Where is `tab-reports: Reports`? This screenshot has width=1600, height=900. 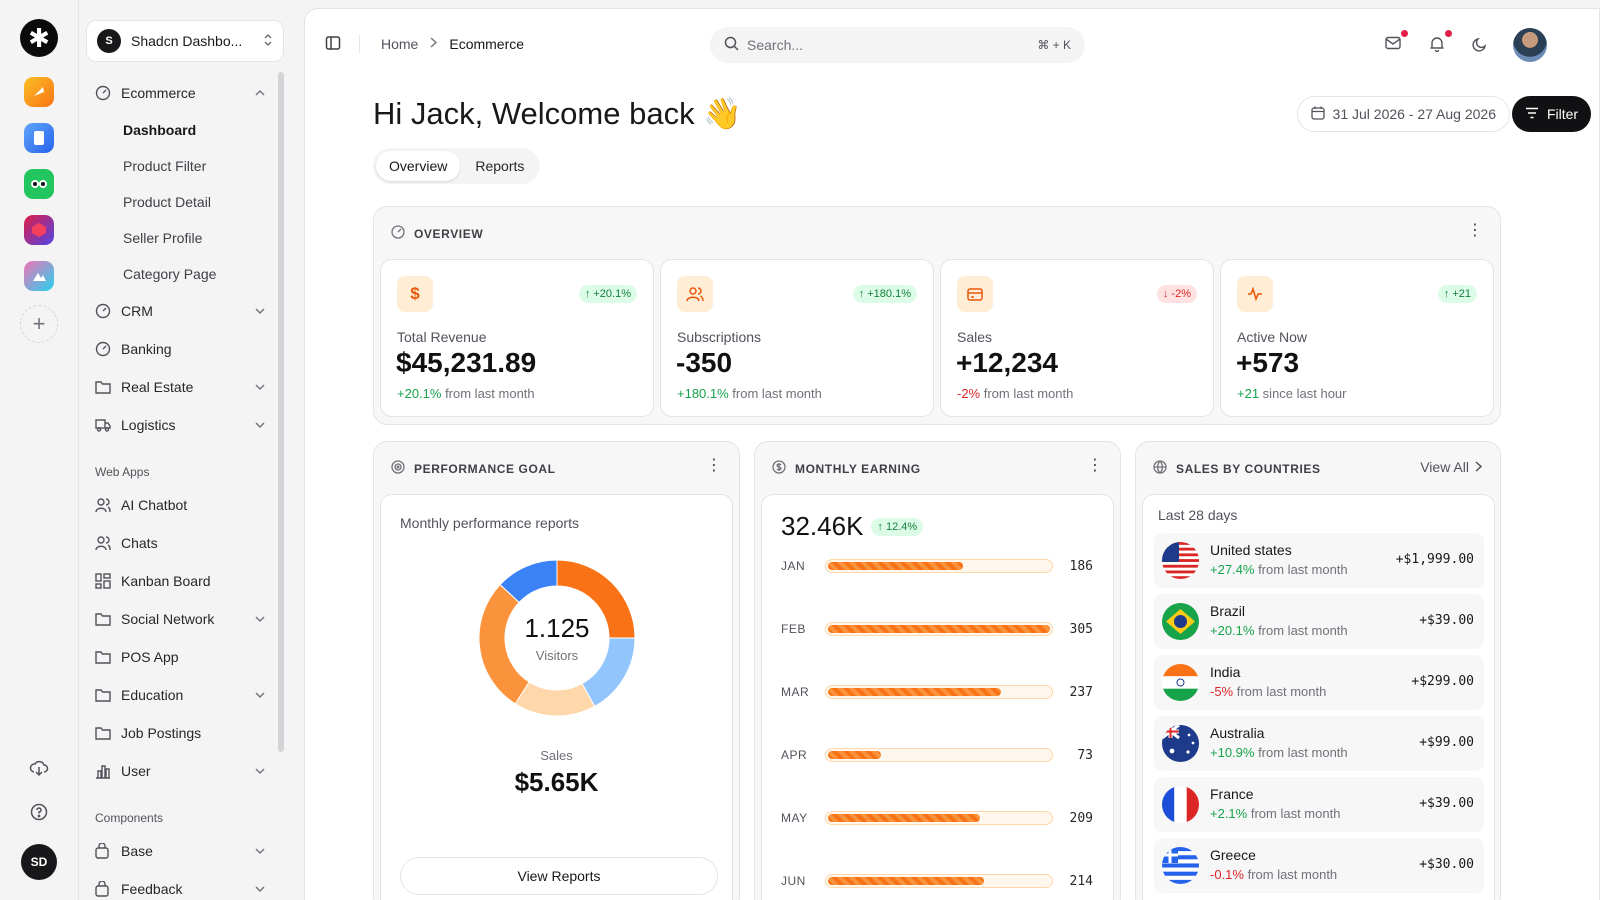
tab-reports: Reports is located at coordinates (500, 166).